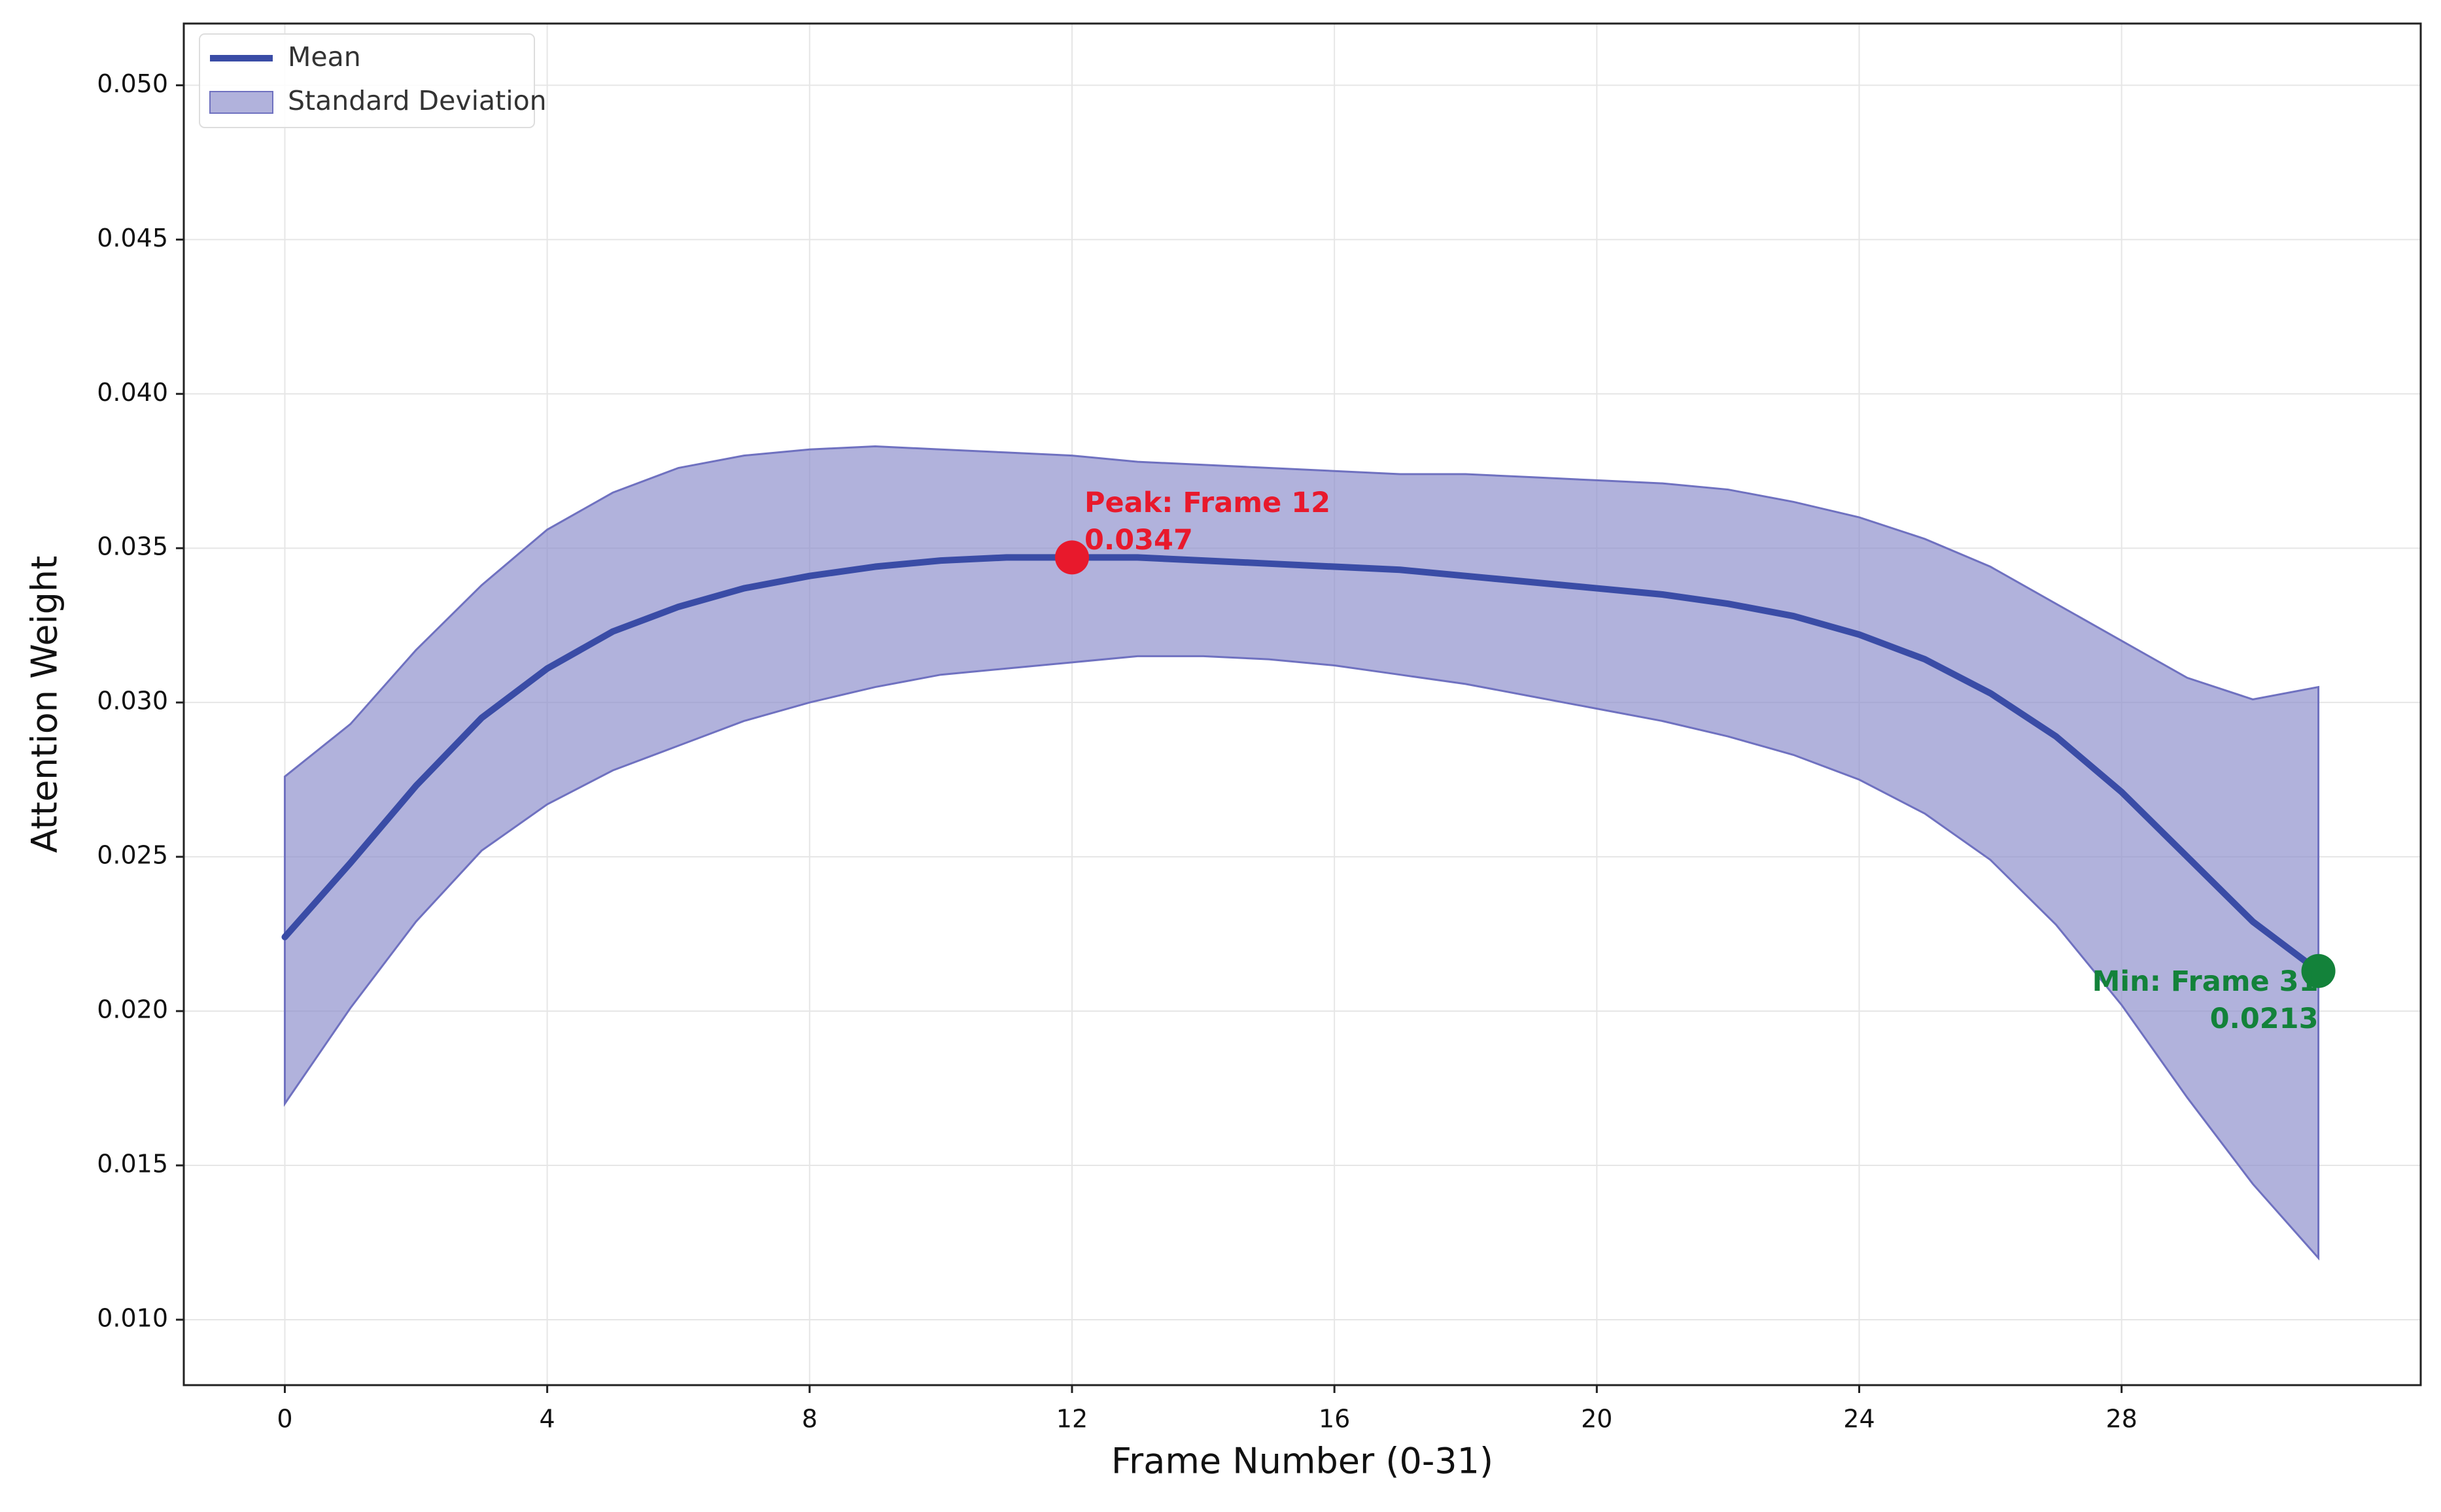 This screenshot has height=1512, width=2441. What do you see at coordinates (132, 701) in the screenshot?
I see `y-tick-label: 0.030` at bounding box center [132, 701].